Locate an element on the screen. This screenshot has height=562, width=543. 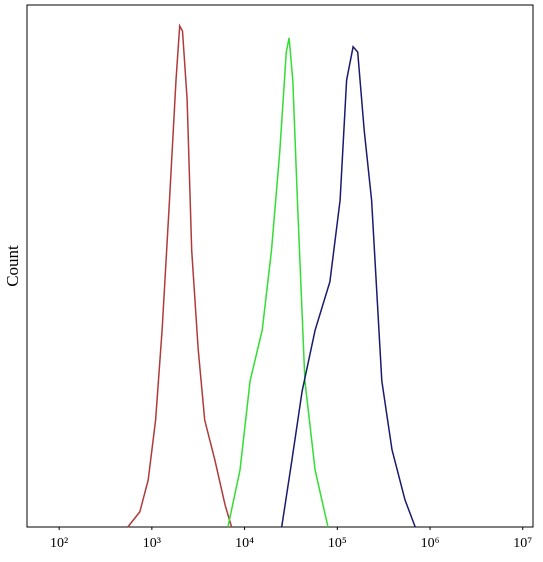
x-tick-label: 10⁶ is located at coordinates (430, 543).